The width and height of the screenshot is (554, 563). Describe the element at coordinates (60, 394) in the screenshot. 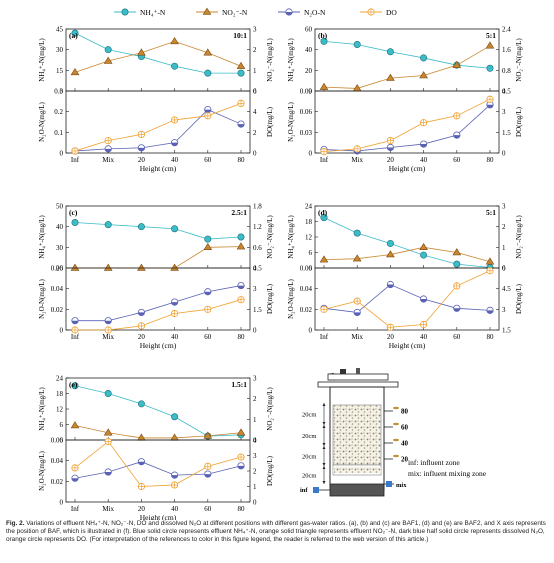

I see `tick-label-left: 18` at that location.